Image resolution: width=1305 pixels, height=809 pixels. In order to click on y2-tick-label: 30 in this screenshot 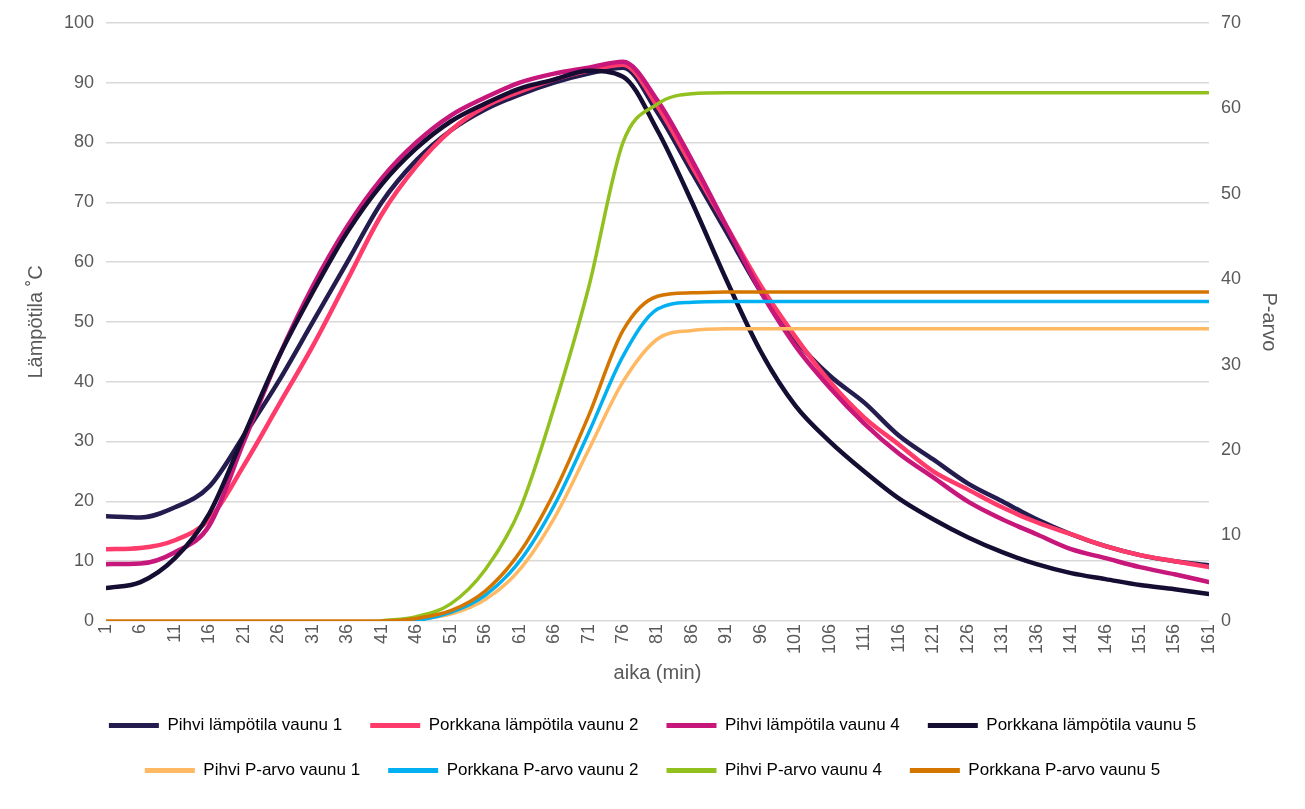, I will do `click(1231, 363)`.